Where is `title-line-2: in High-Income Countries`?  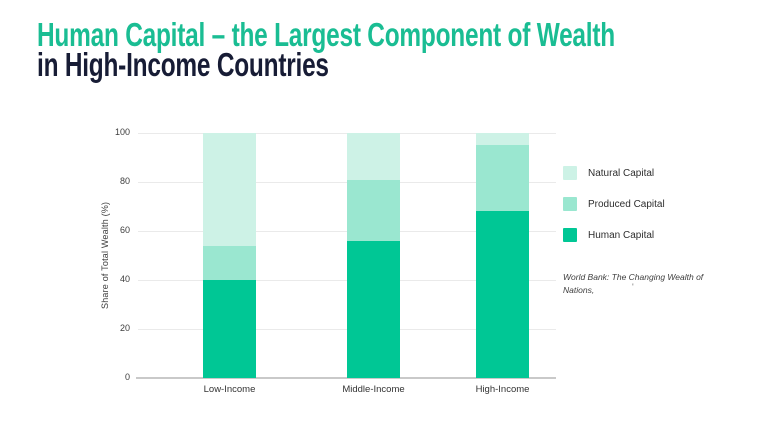 title-line-2: in High-Income Countries is located at coordinates (183, 64).